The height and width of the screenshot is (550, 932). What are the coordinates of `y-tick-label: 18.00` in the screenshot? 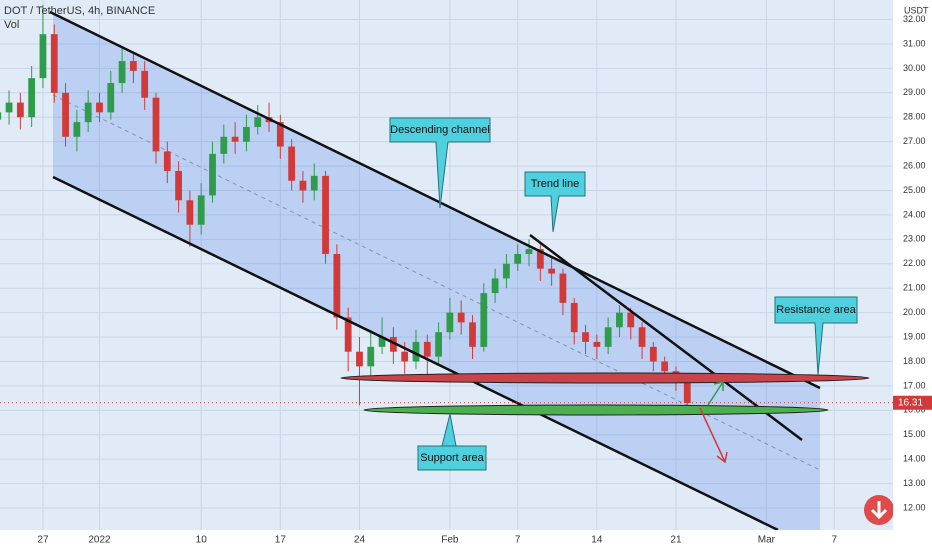 It's located at (914, 361).